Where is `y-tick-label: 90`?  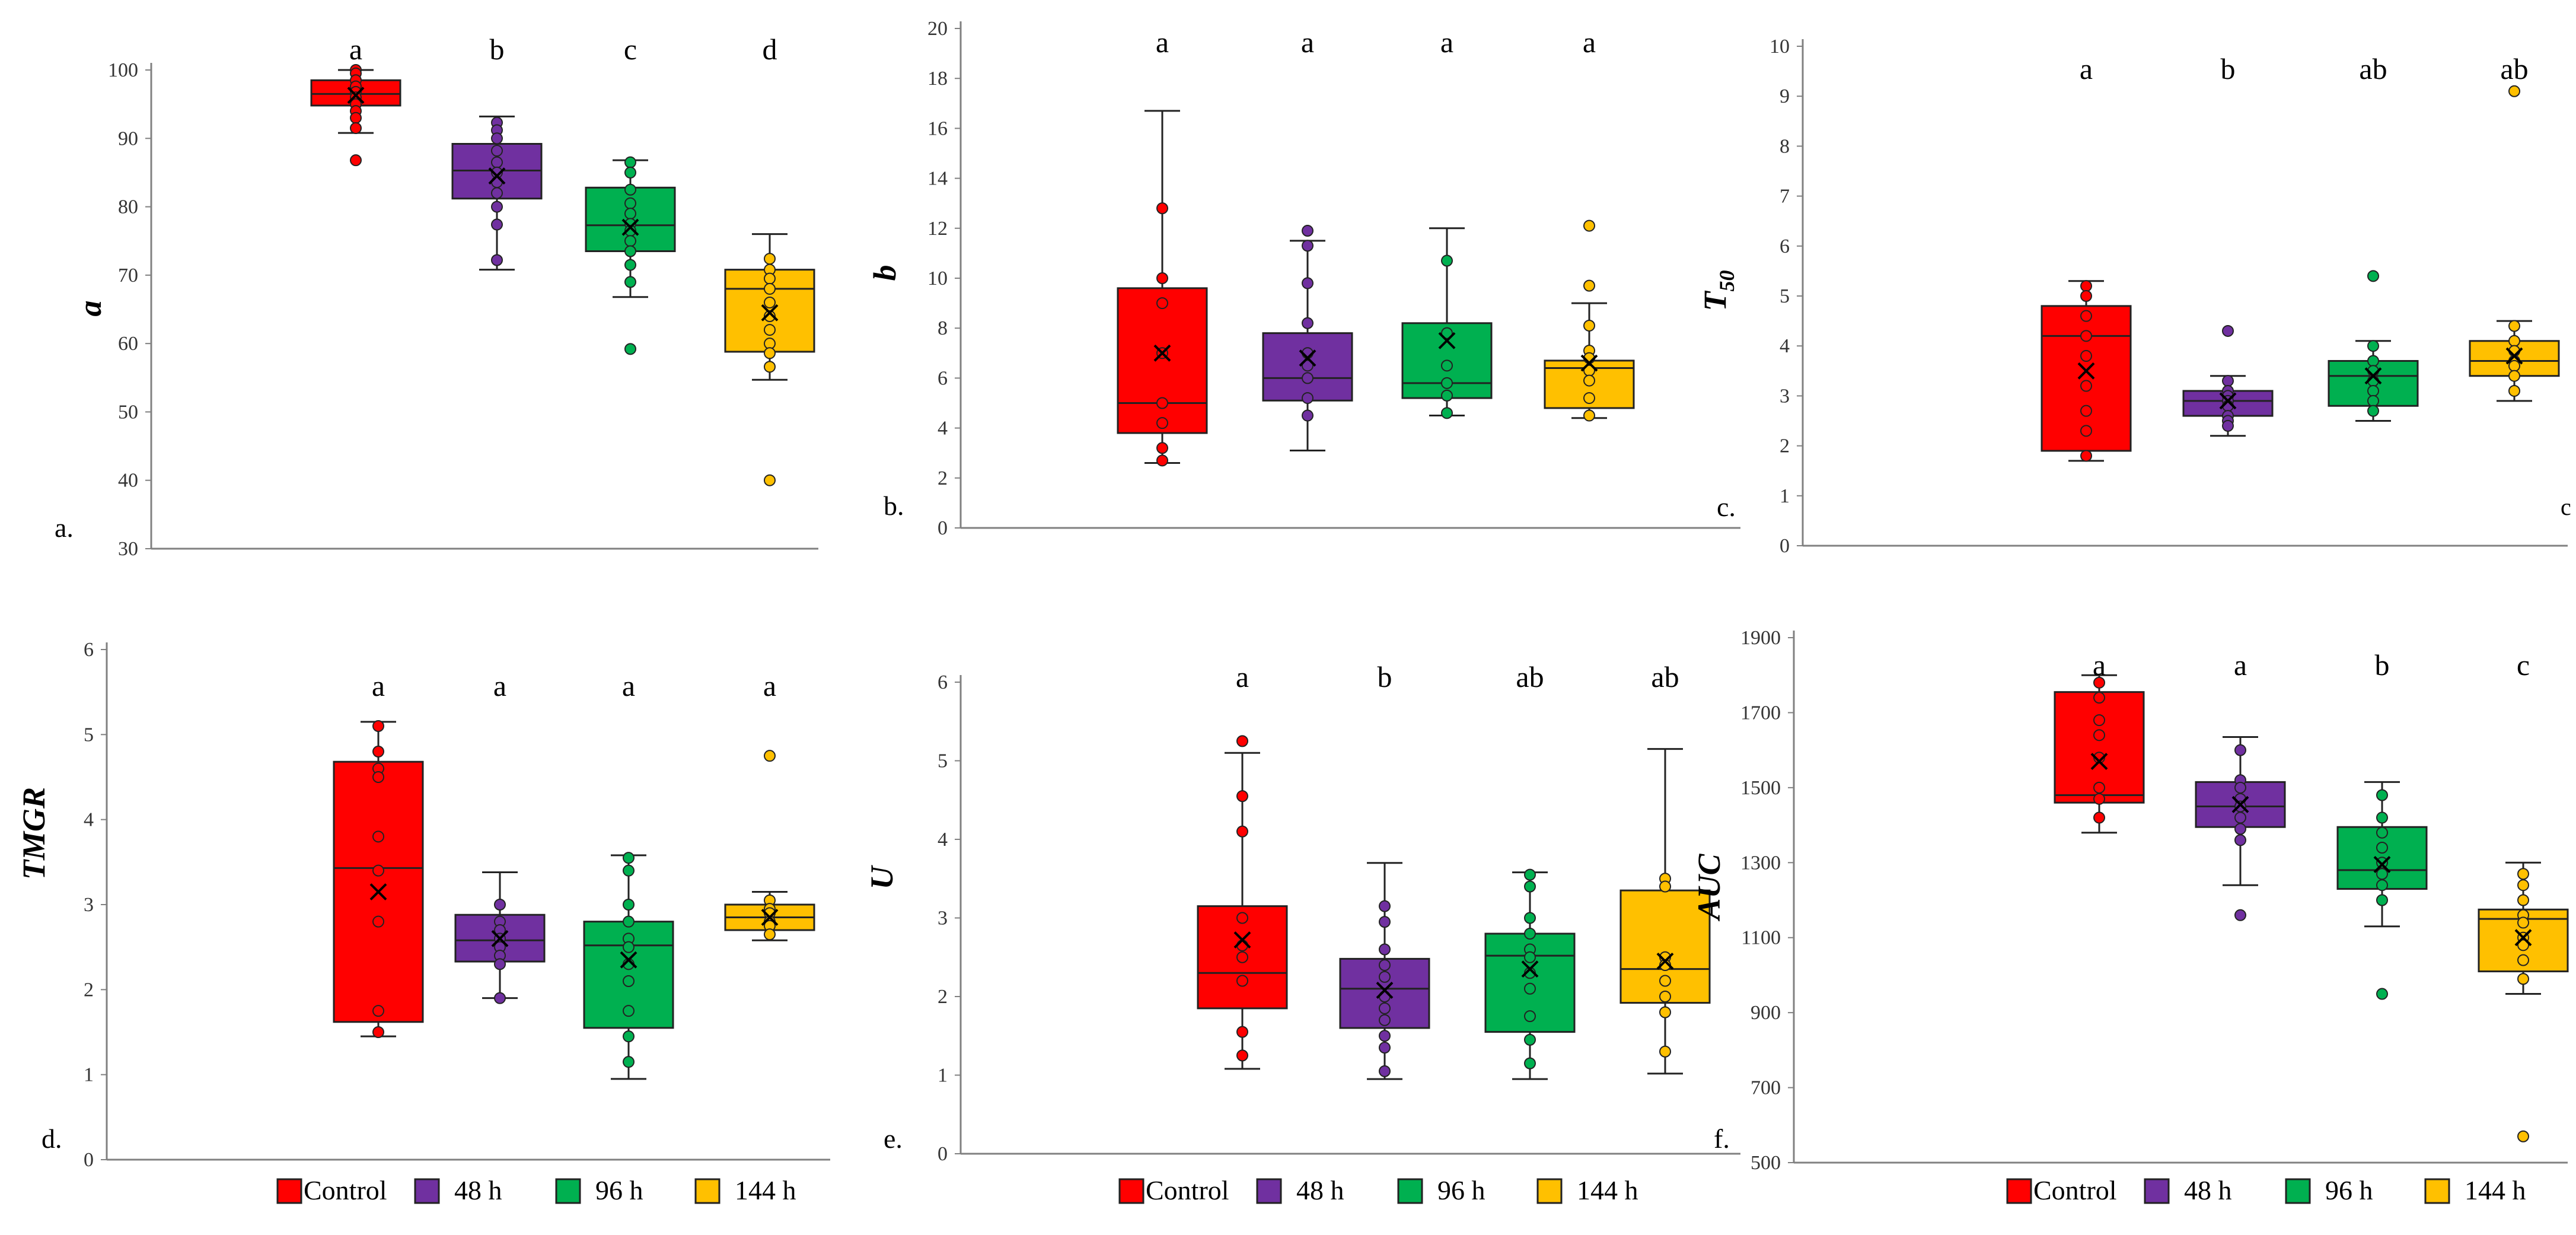
y-tick-label: 90 is located at coordinates (128, 138).